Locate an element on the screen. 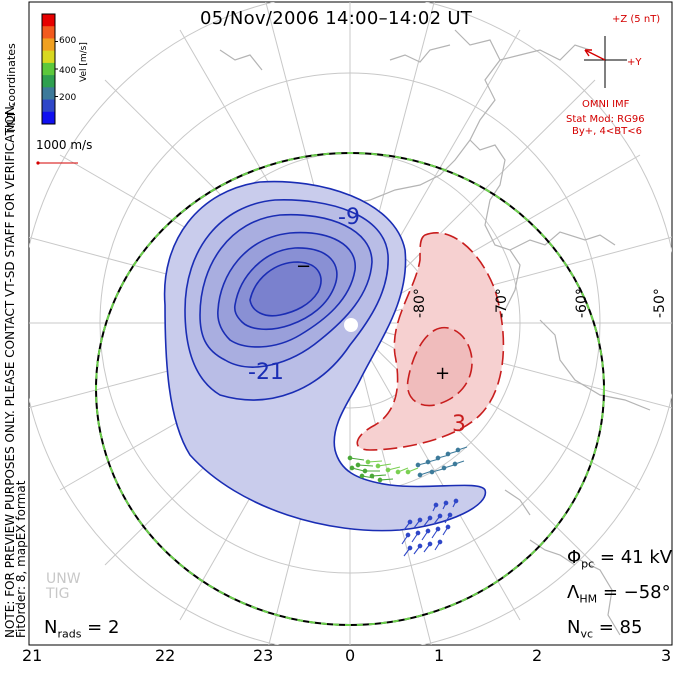 The width and height of the screenshot is (680, 674). radar-count: Nrads = 2 is located at coordinates (82, 629).